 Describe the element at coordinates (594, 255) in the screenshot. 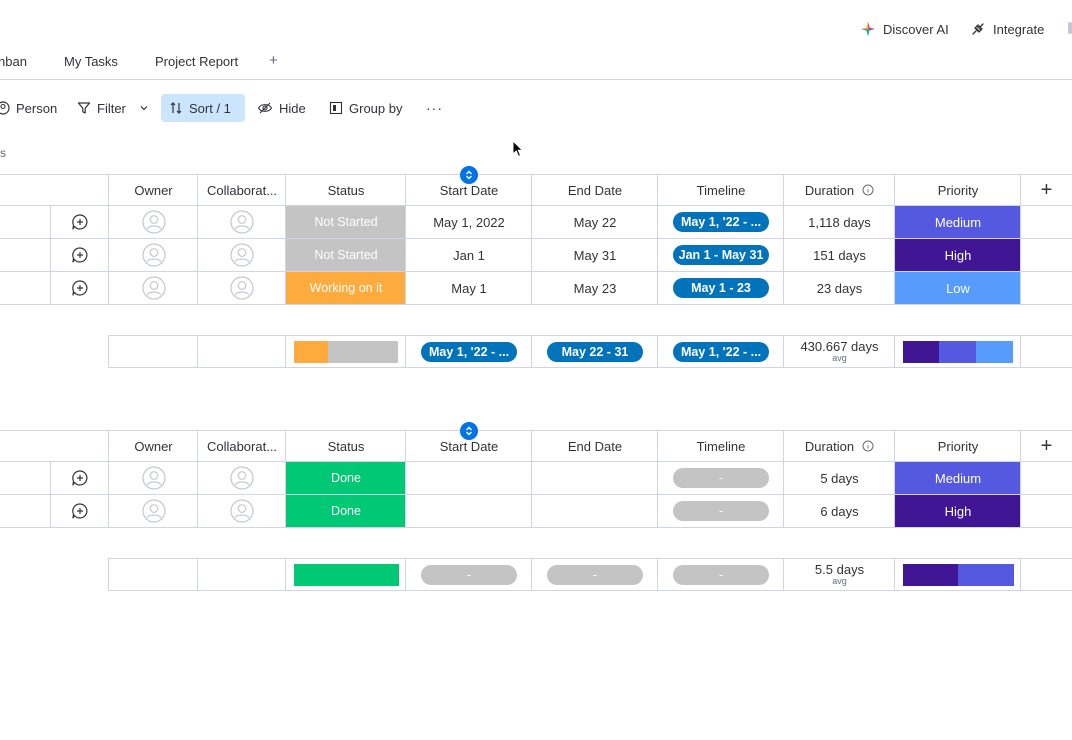

I see `end-date-cell: May 31` at that location.